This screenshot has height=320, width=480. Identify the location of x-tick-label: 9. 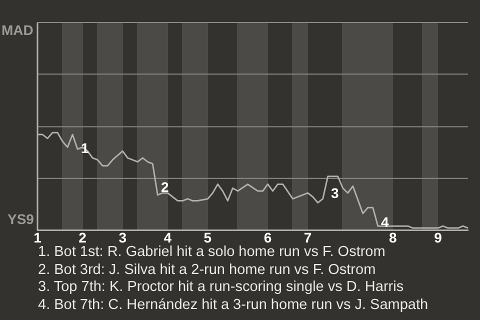
(438, 237).